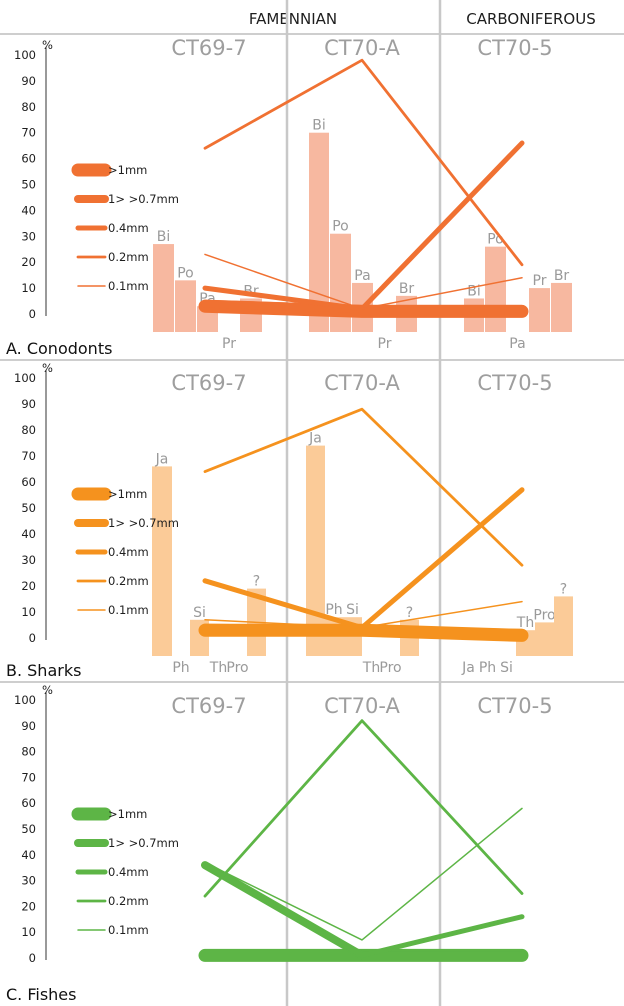 The width and height of the screenshot is (624, 1006). I want to click on panel-title: C. Fishes, so click(41, 994).